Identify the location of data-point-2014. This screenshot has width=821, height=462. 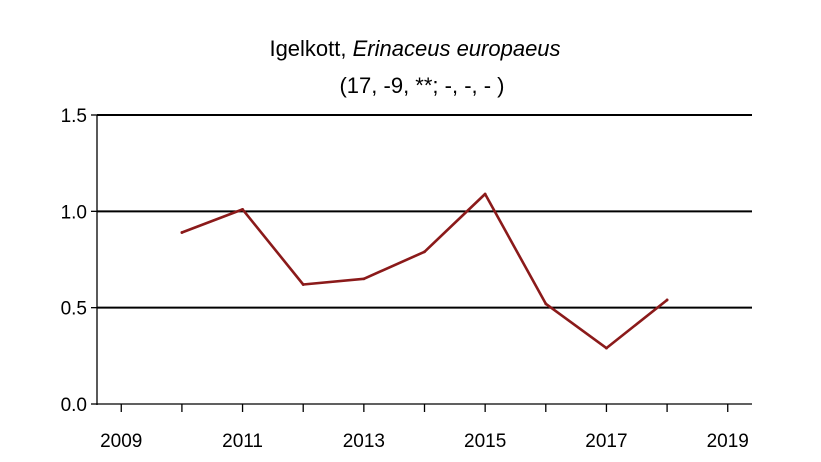
(424, 252).